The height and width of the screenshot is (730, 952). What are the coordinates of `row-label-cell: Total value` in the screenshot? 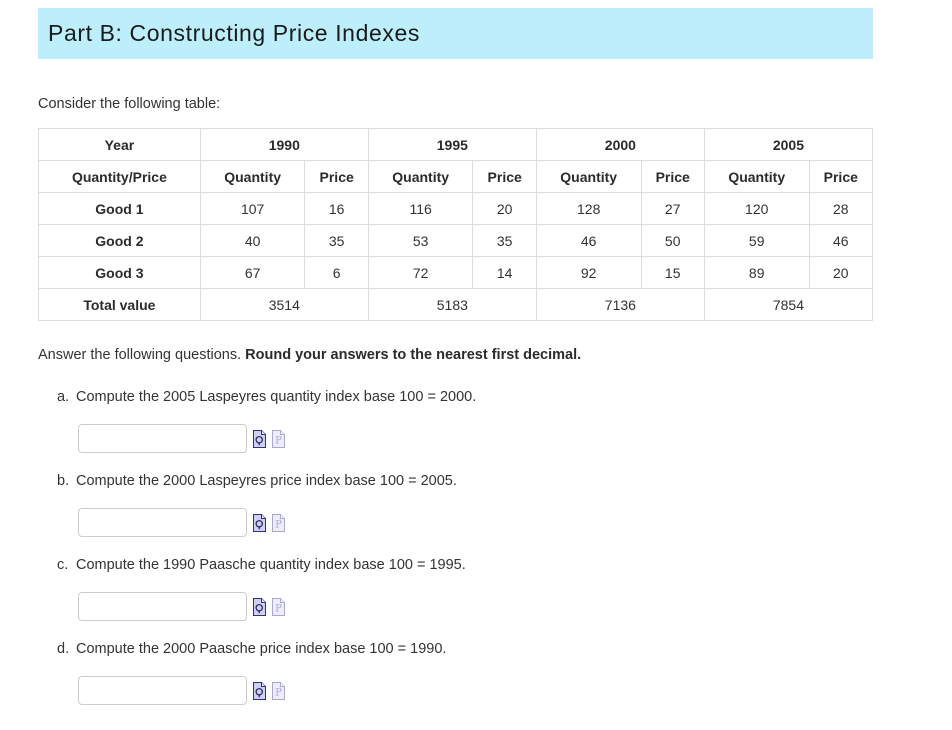 It's located at (119, 304).